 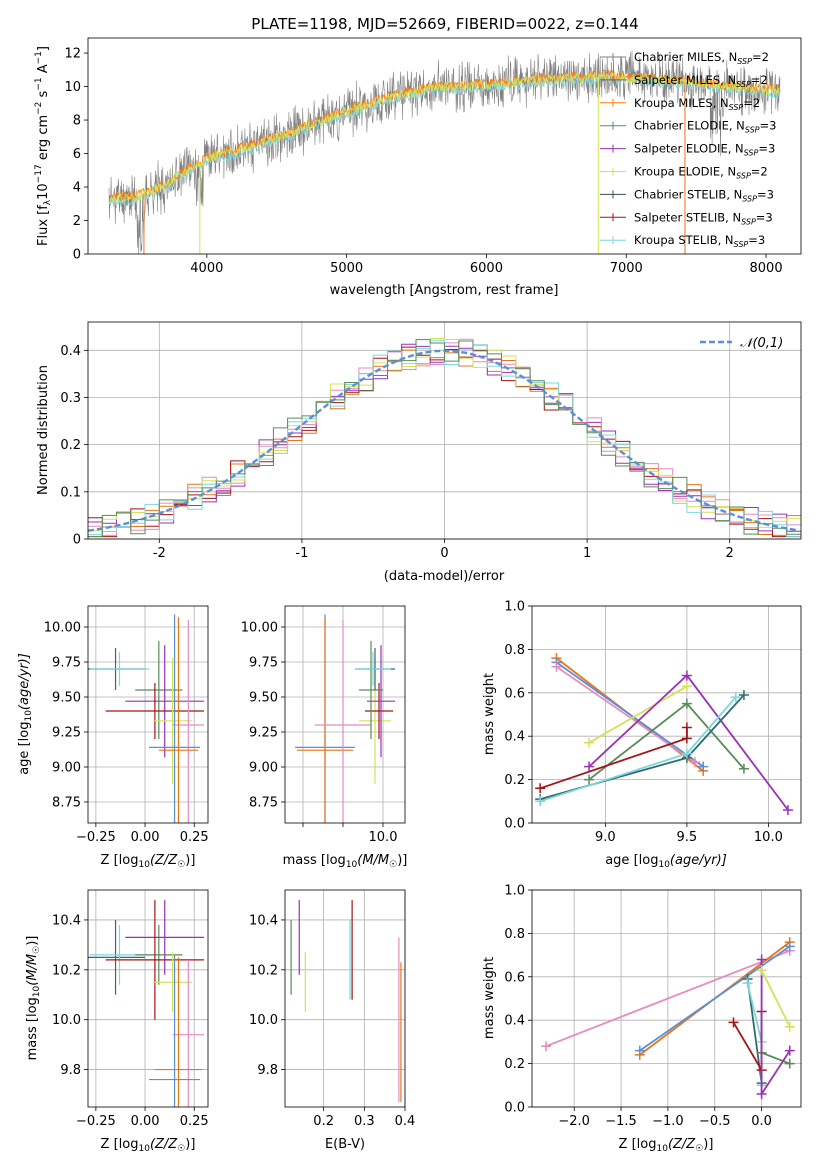 I want to click on mass-vs-z-ytick-label: 10.4, so click(x=66, y=920).